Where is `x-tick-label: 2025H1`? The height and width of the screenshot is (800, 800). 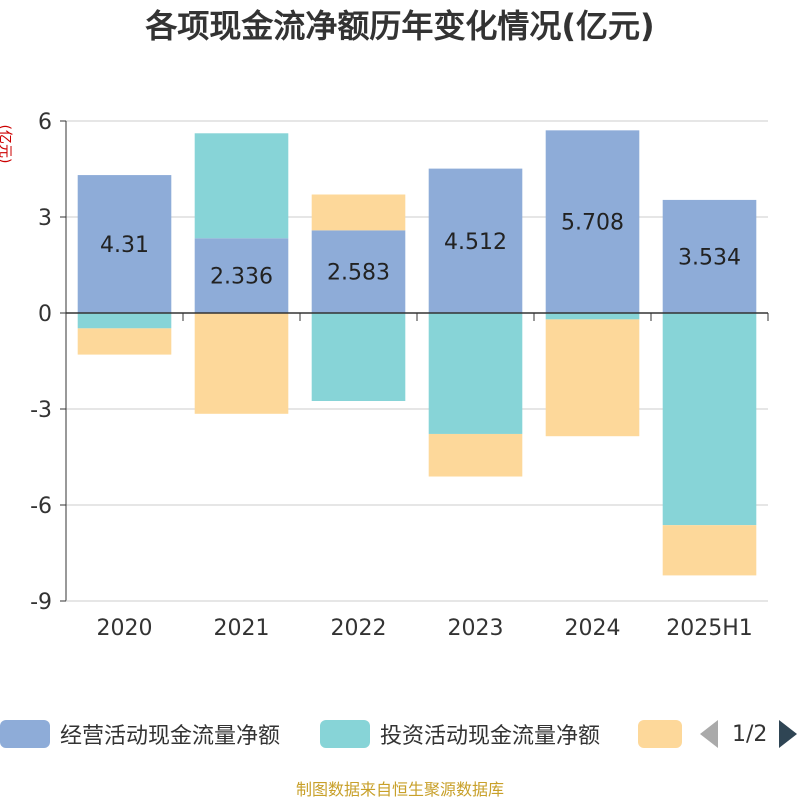 x-tick-label: 2025H1 is located at coordinates (709, 628).